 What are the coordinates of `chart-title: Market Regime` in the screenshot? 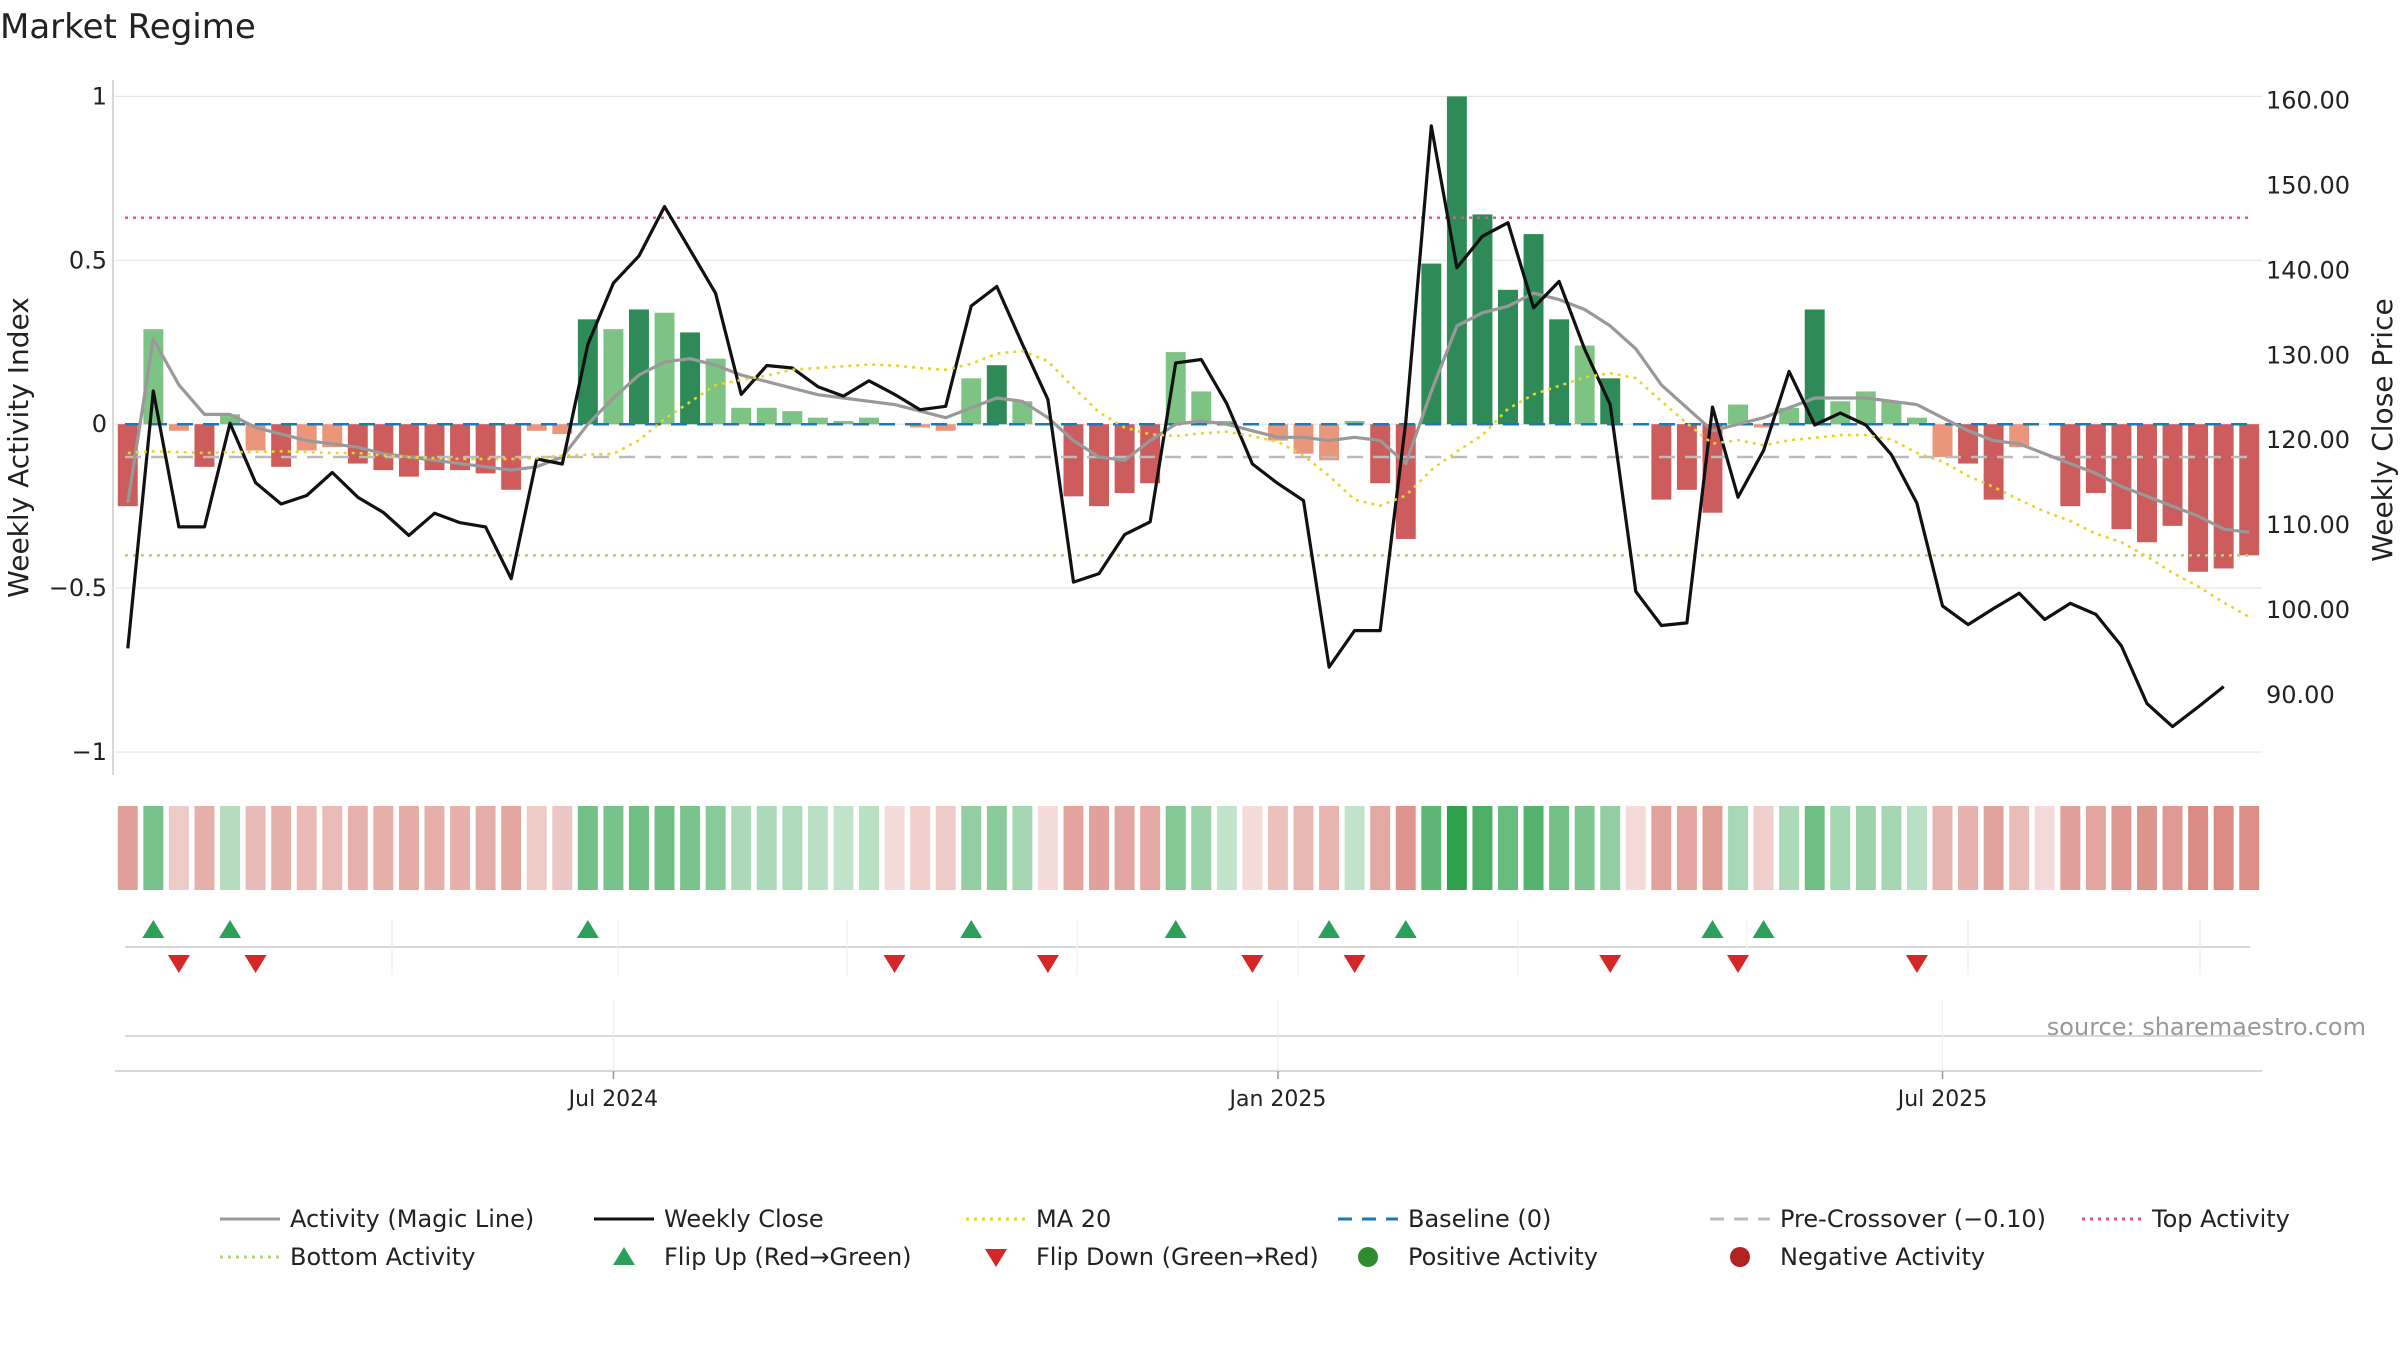 It's located at (128, 27).